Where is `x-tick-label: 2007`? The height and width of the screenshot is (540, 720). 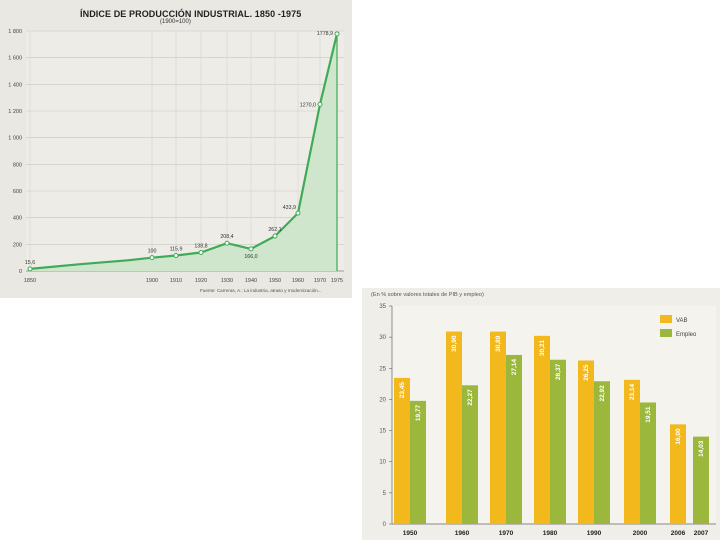
x-tick-label: 2007 is located at coordinates (701, 533).